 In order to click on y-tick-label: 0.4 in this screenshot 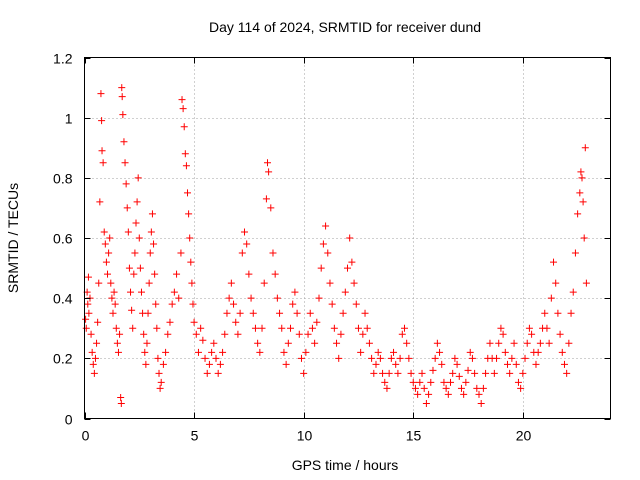, I will do `click(63, 299)`.